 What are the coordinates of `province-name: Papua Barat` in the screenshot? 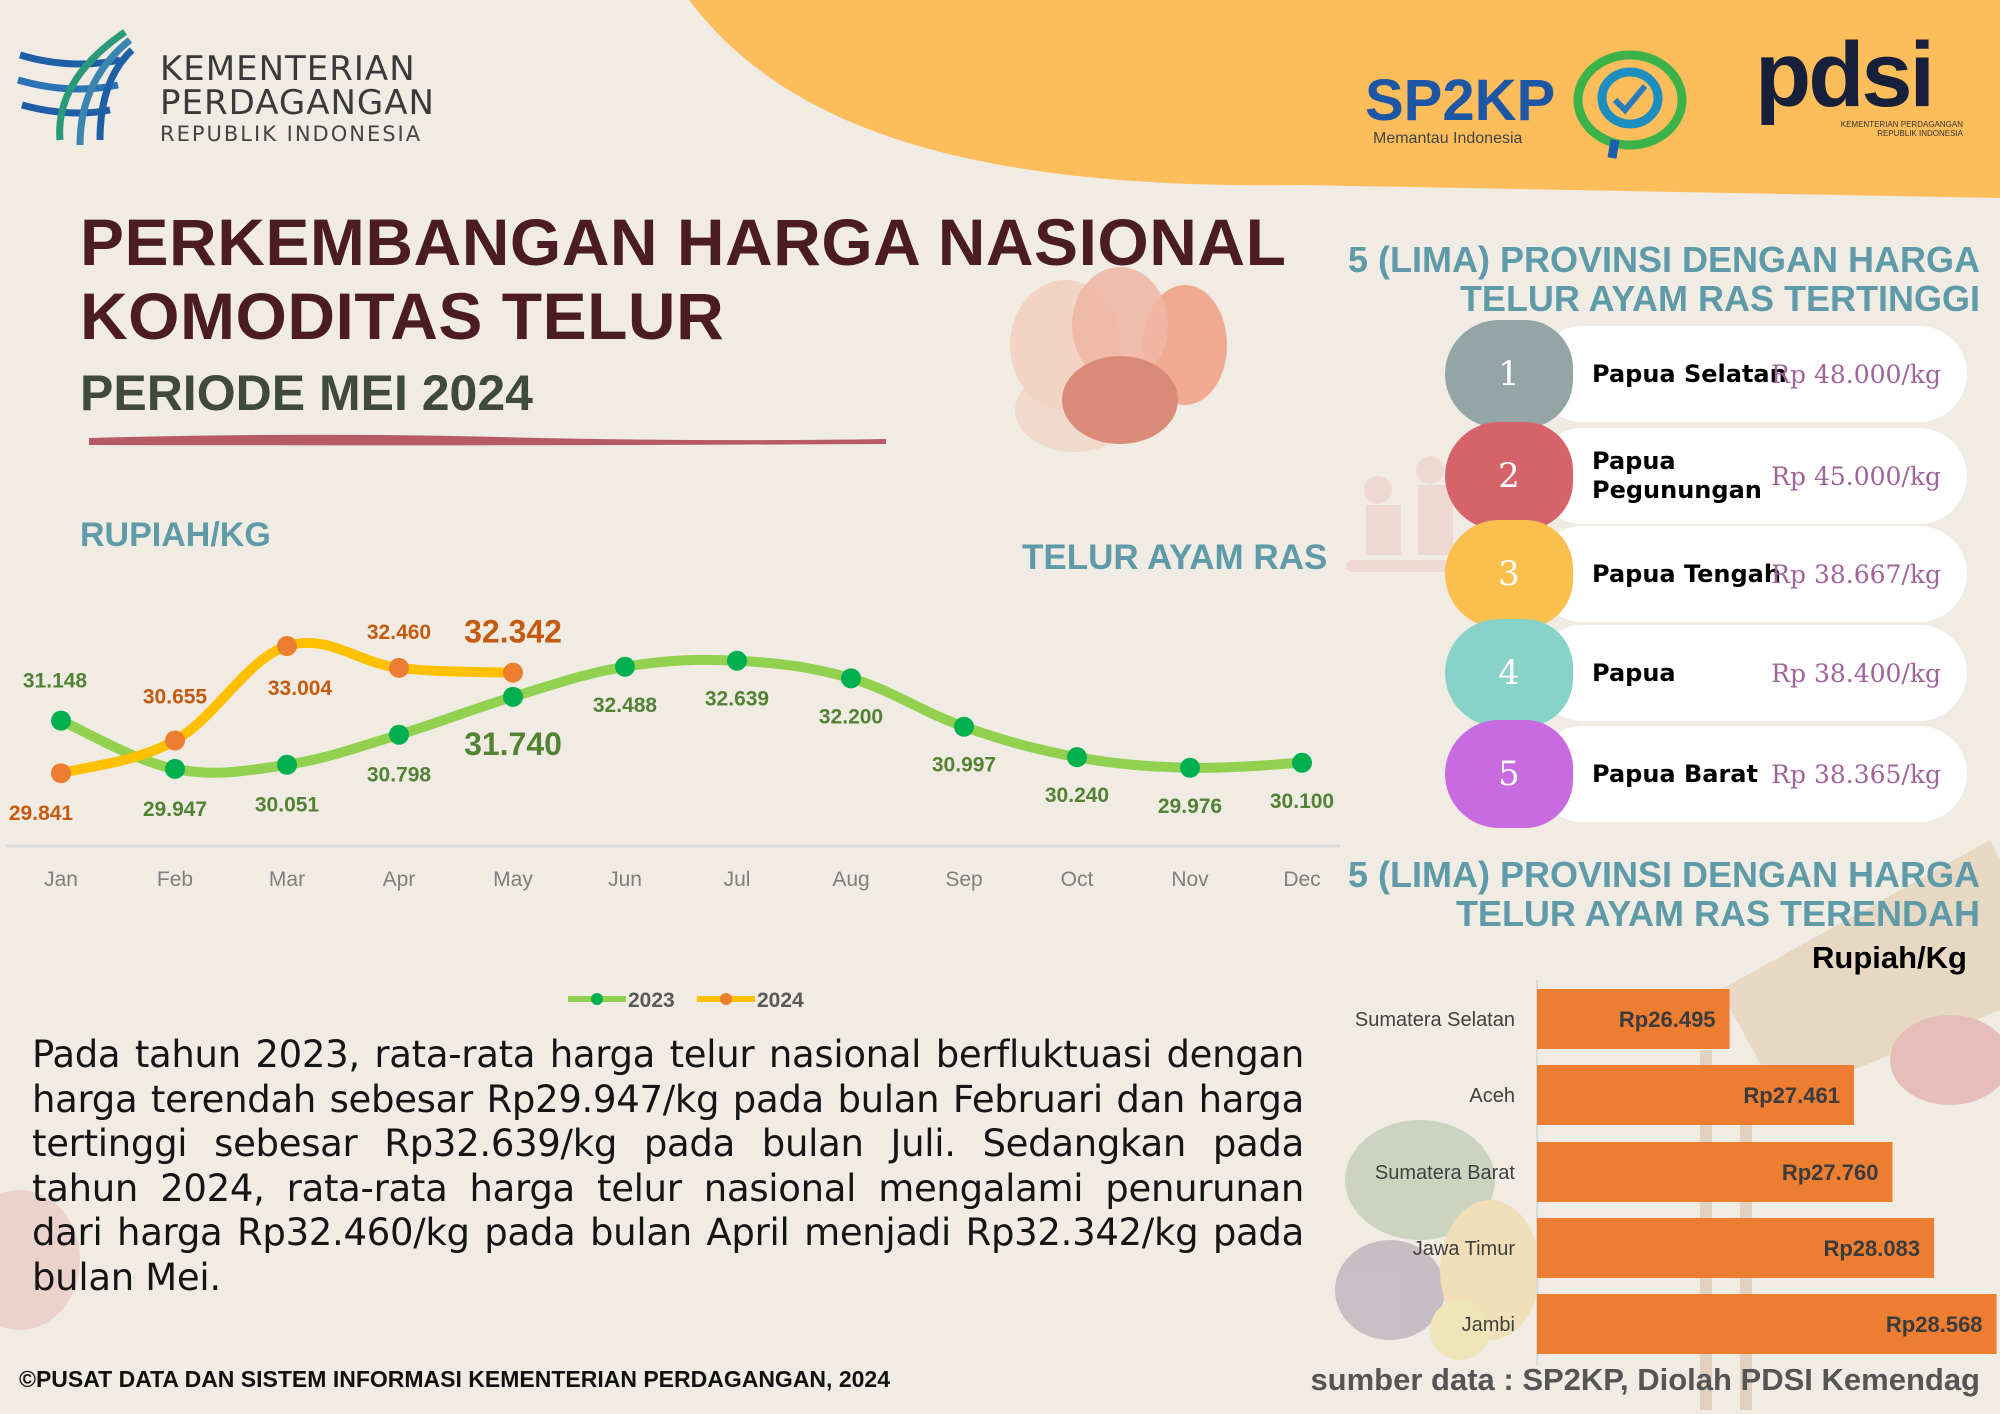 It's located at (1675, 773).